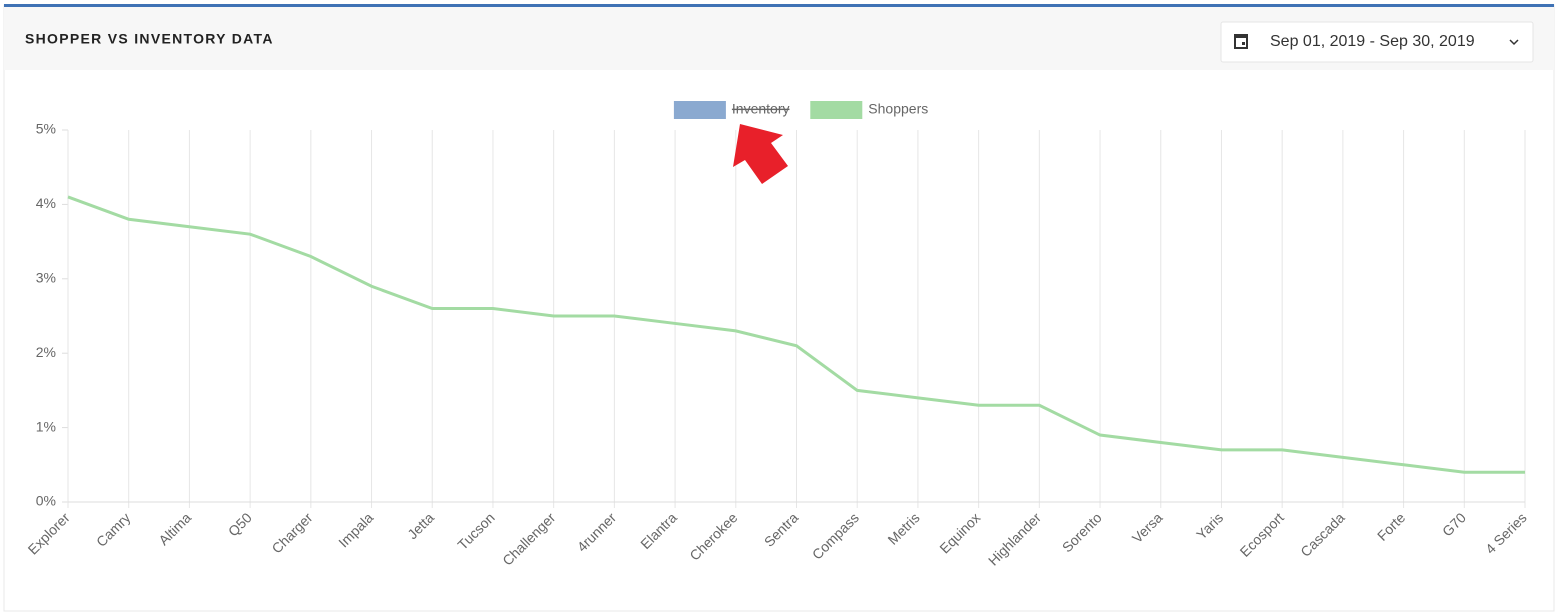 Image resolution: width=1559 pixels, height=615 pixels. What do you see at coordinates (46, 501) in the screenshot?
I see `y-tick-label: 0%` at bounding box center [46, 501].